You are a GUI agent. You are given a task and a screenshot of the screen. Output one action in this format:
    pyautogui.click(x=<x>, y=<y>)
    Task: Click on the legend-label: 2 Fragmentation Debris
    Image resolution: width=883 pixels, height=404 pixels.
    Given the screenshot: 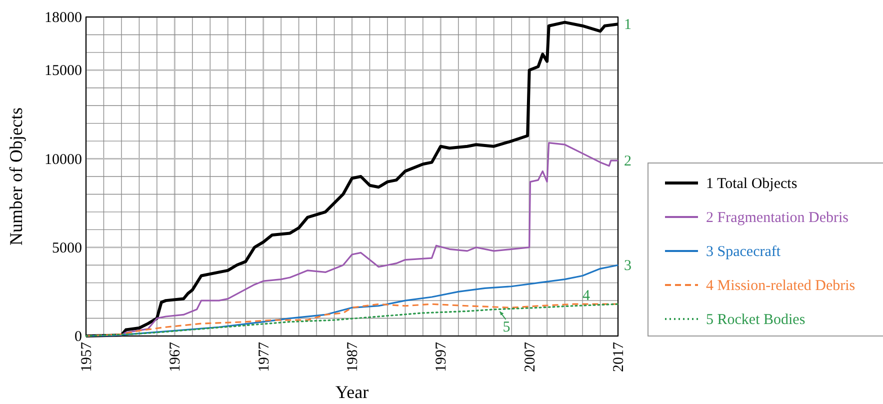 What is the action you would take?
    pyautogui.click(x=777, y=218)
    